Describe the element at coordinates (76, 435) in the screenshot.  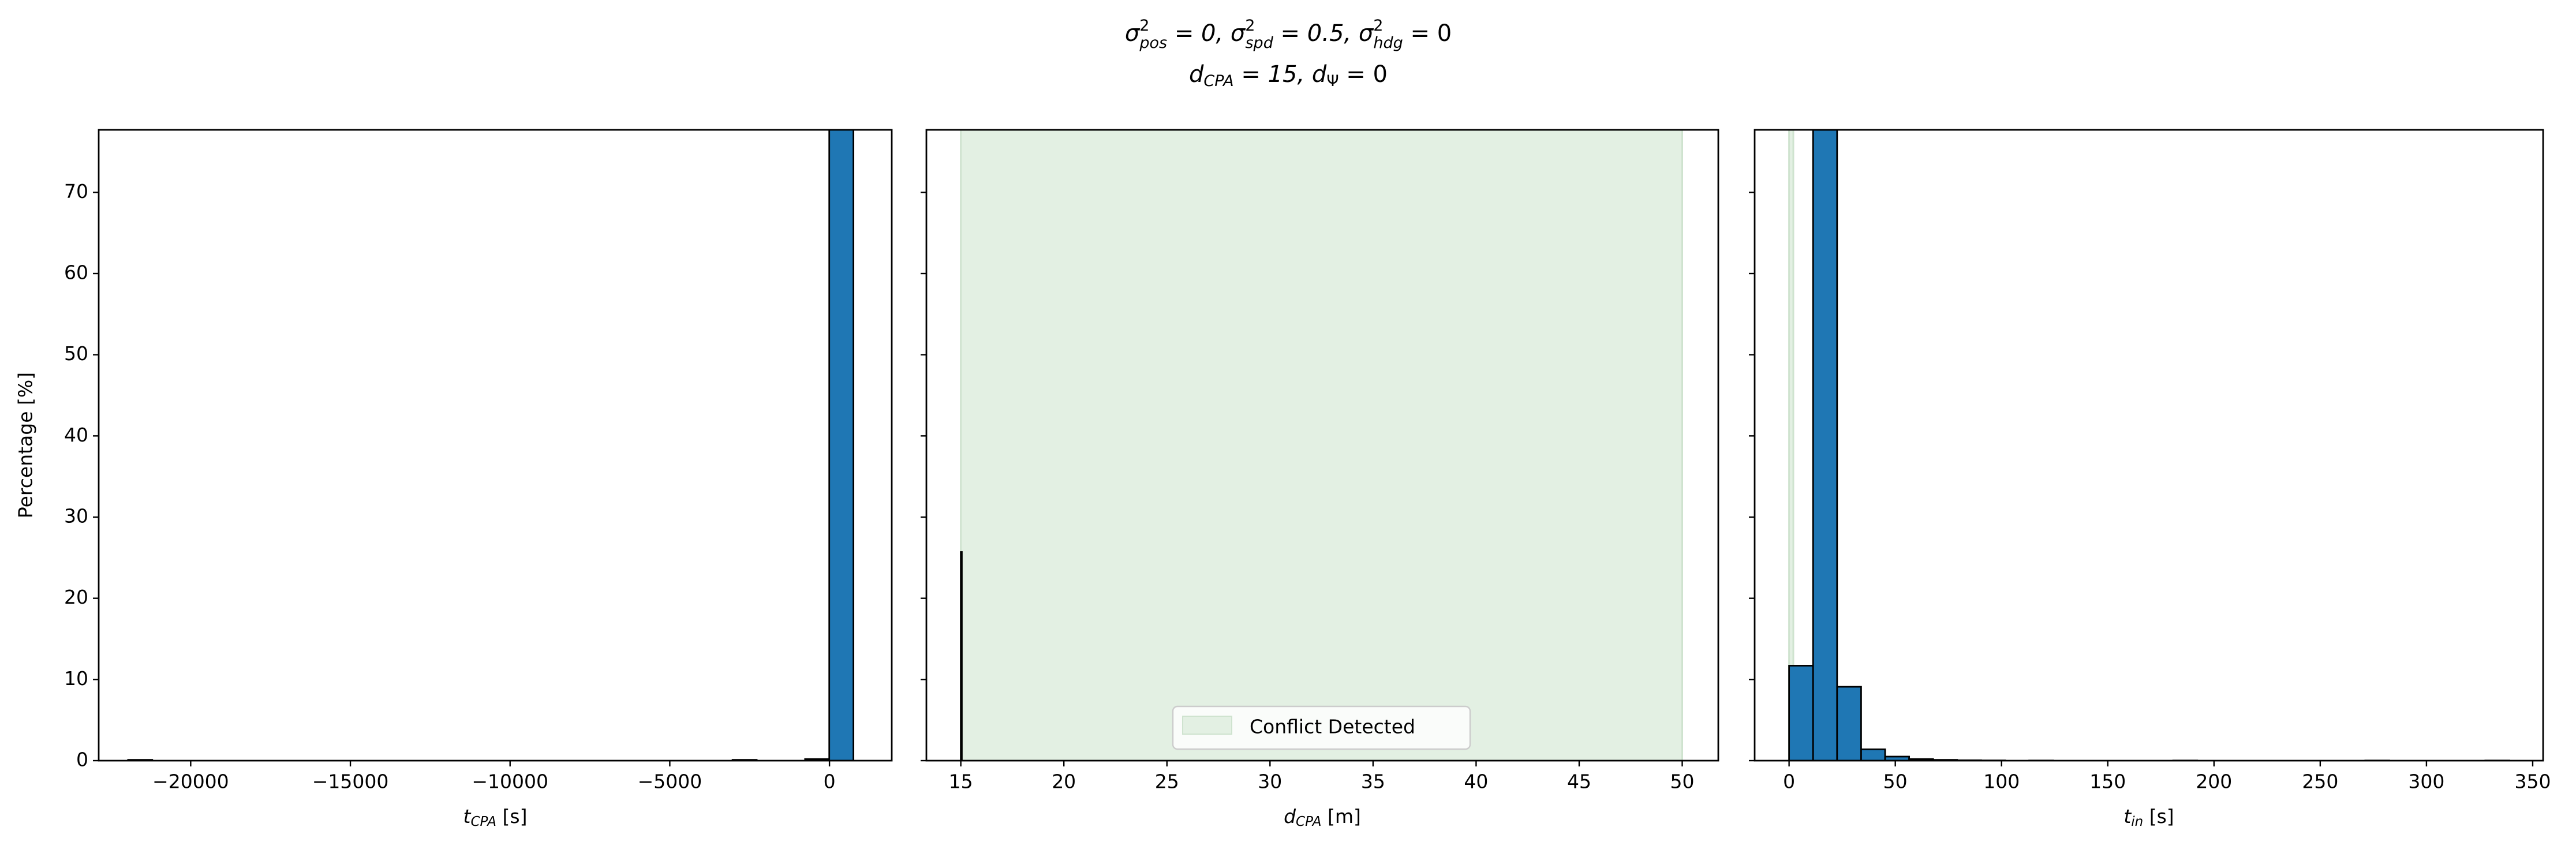
I see `y-tick-label: 40` at that location.